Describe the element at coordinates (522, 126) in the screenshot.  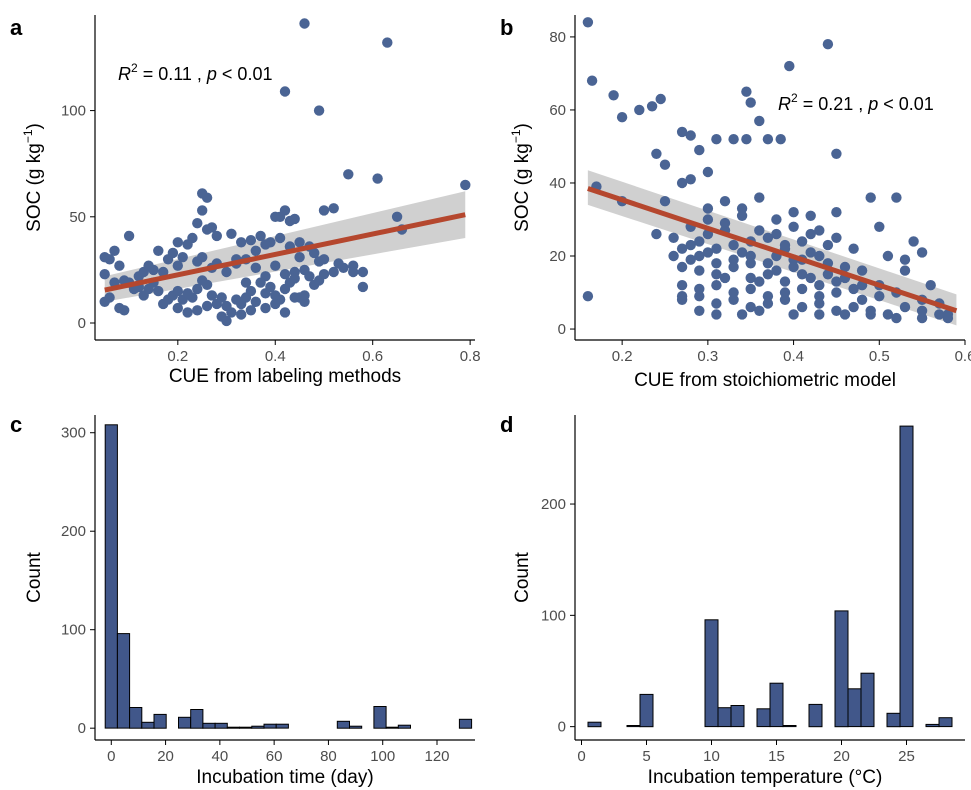
I see `y-label-close: )` at that location.